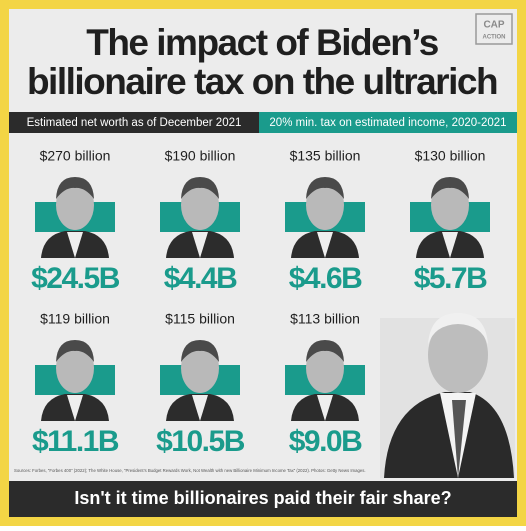  What do you see at coordinates (450, 278) in the screenshot?
I see `tax-value: $5.7B` at bounding box center [450, 278].